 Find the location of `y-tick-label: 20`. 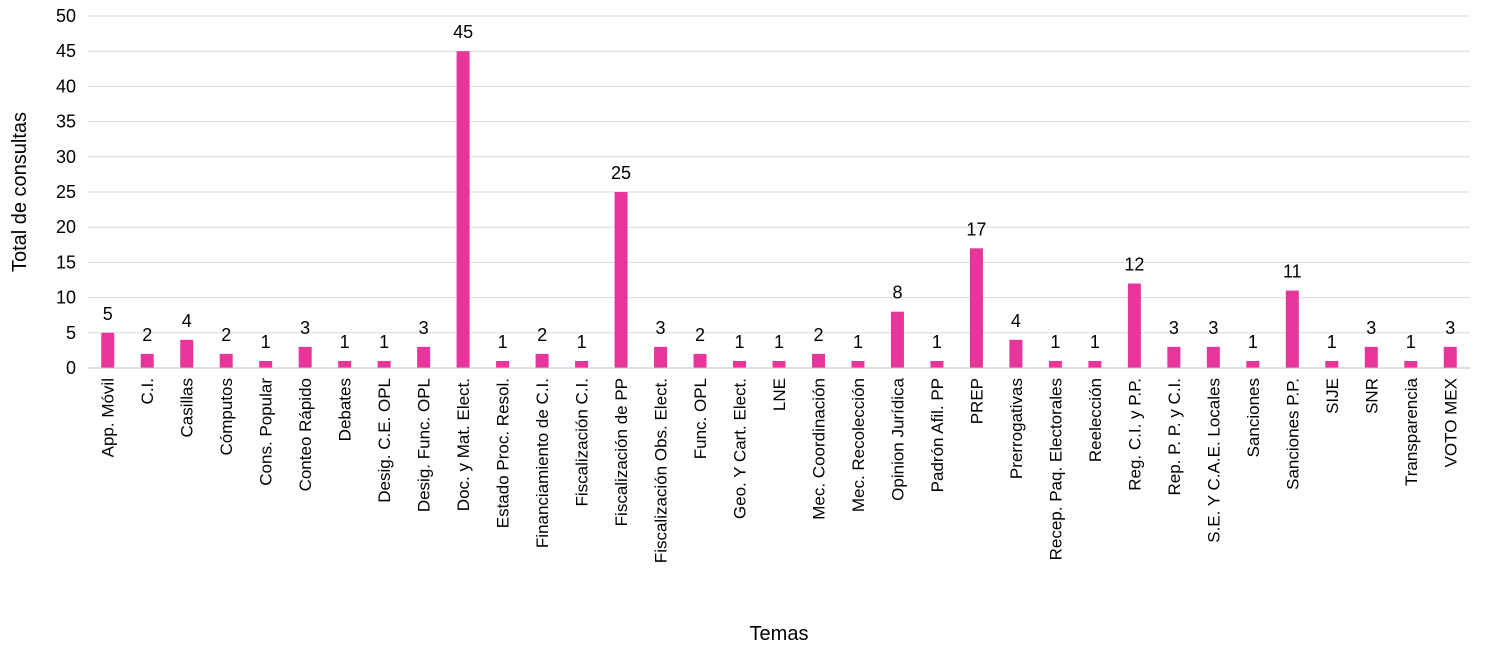

y-tick-label: 20 is located at coordinates (66, 227).